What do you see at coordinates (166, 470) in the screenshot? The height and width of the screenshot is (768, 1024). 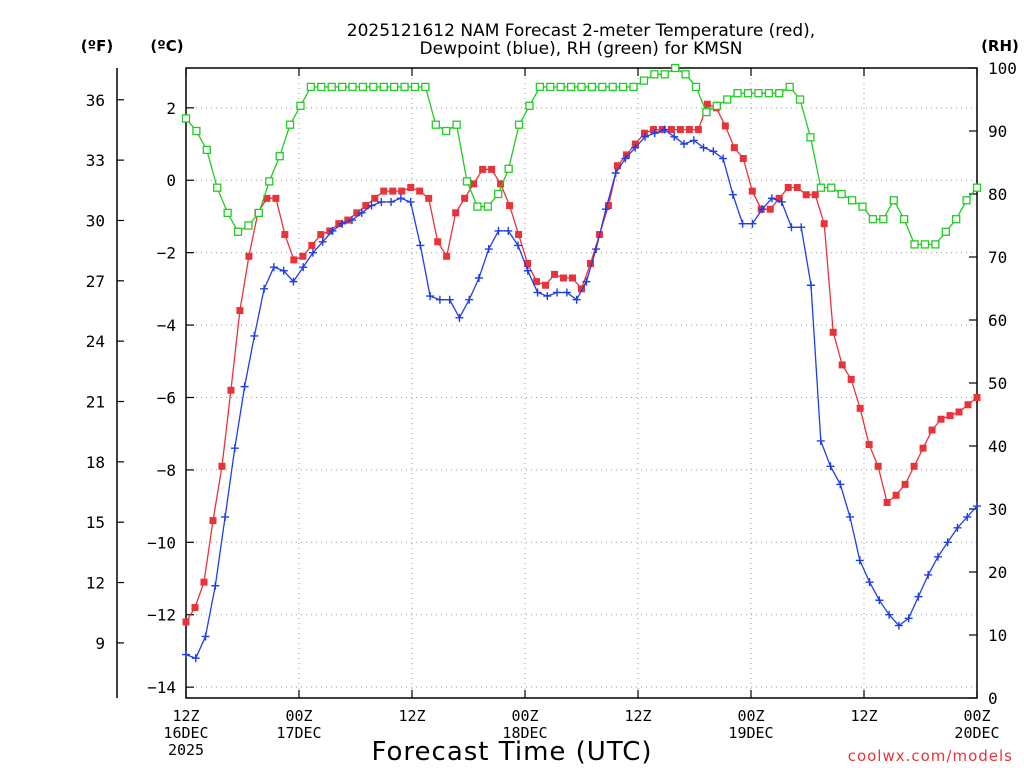 I see `celsius-tick-label: −8` at bounding box center [166, 470].